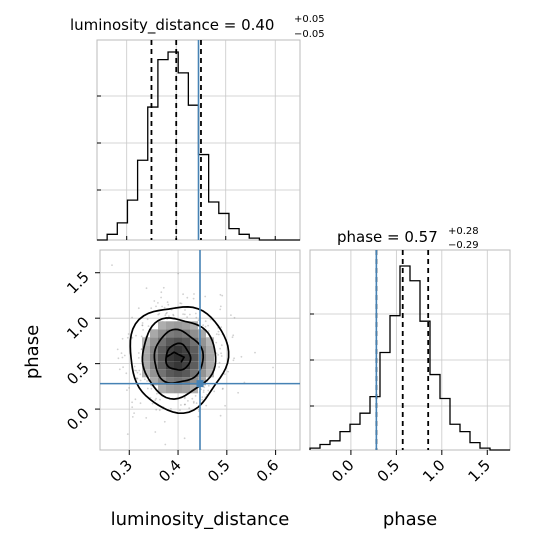 The height and width of the screenshot is (550, 550). I want to click on hist-phase-steps, so click(409, 358).